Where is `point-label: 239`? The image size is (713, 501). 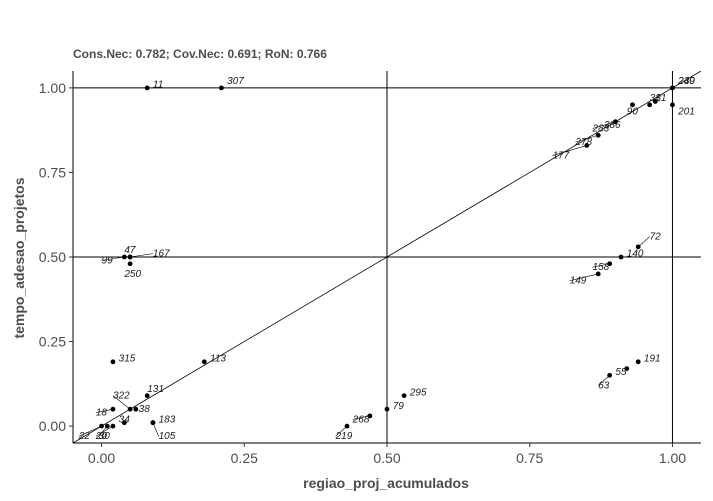 point-label: 239 is located at coordinates (686, 81).